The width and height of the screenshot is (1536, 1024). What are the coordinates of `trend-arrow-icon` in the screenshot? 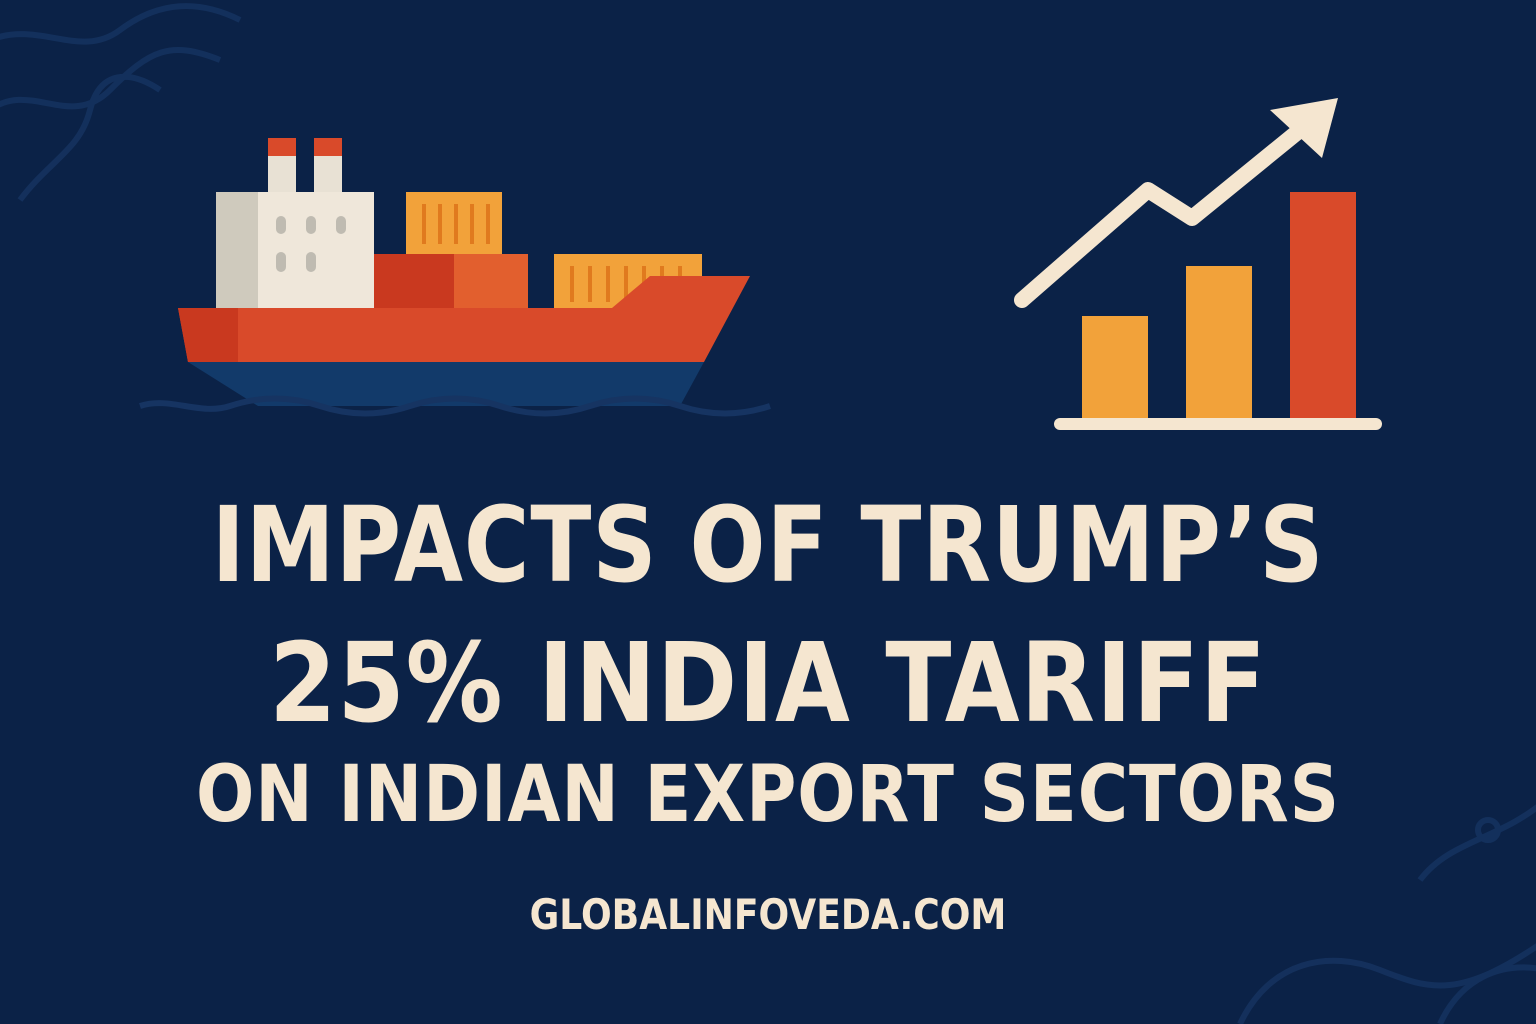 It's located at (1176, 203).